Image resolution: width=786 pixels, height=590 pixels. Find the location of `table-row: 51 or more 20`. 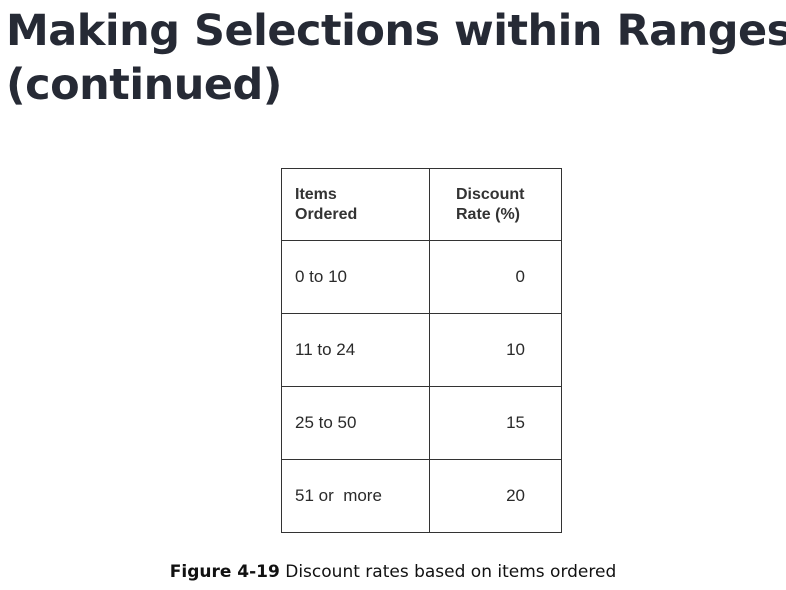

table-row: 51 or more 20 is located at coordinates (421, 496).